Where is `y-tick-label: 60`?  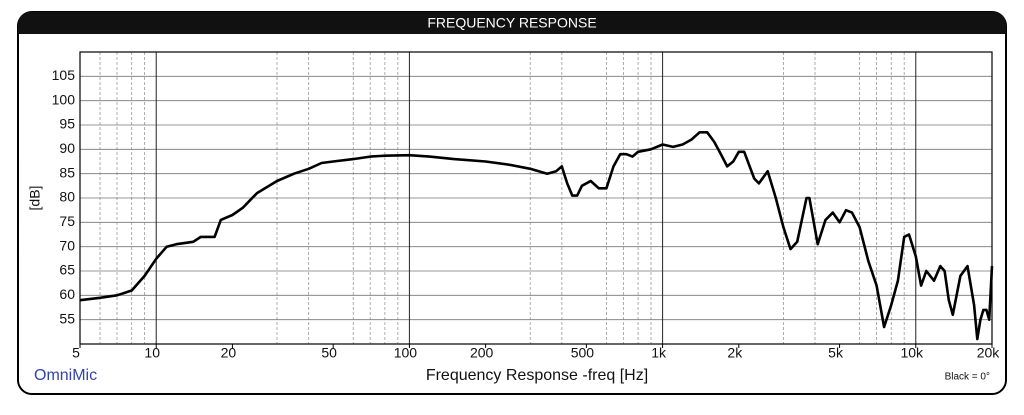 y-tick-label: 60 is located at coordinates (67, 294).